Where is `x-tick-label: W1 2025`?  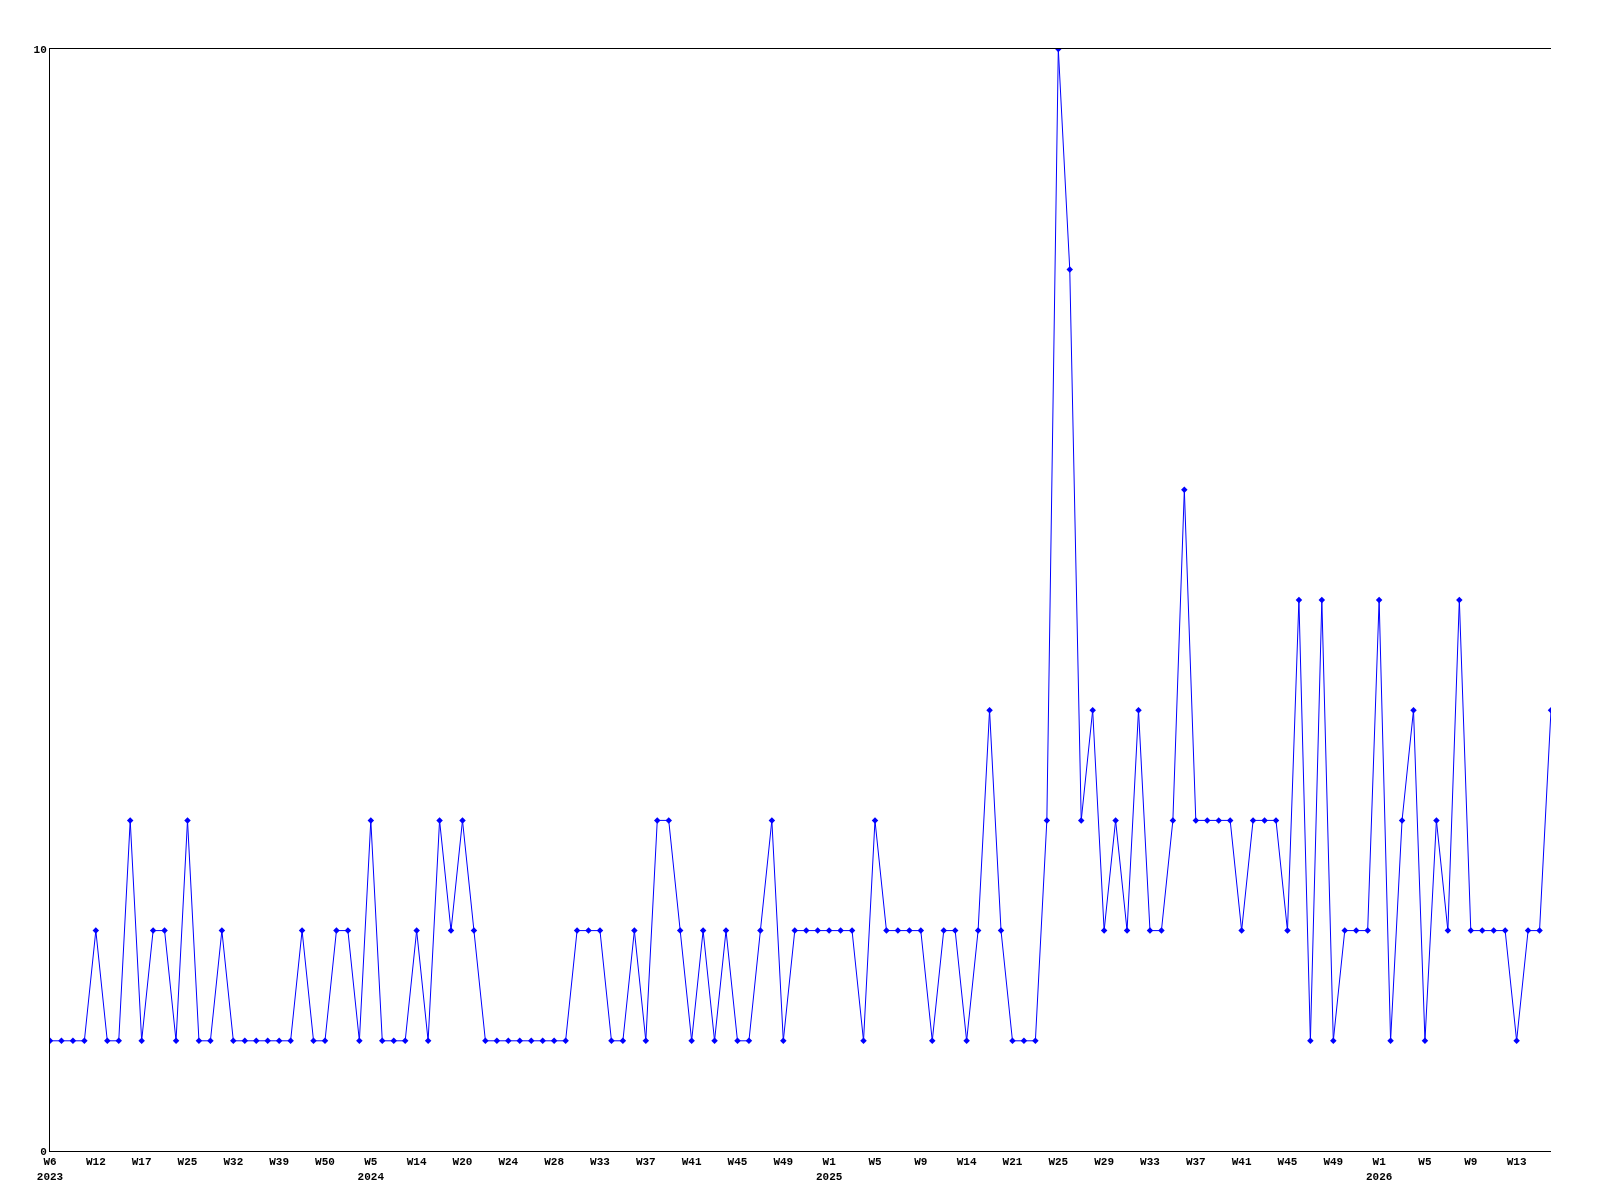
x-tick-label: W1 2025 is located at coordinates (829, 1169).